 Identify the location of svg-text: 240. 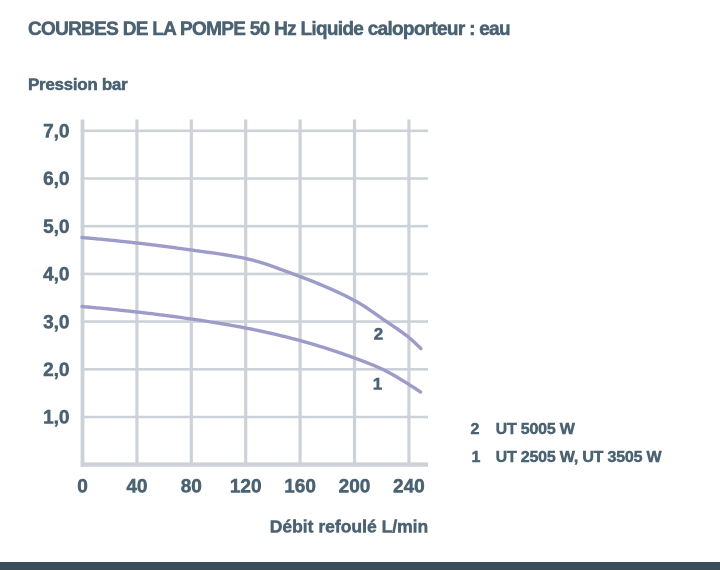
(409, 487).